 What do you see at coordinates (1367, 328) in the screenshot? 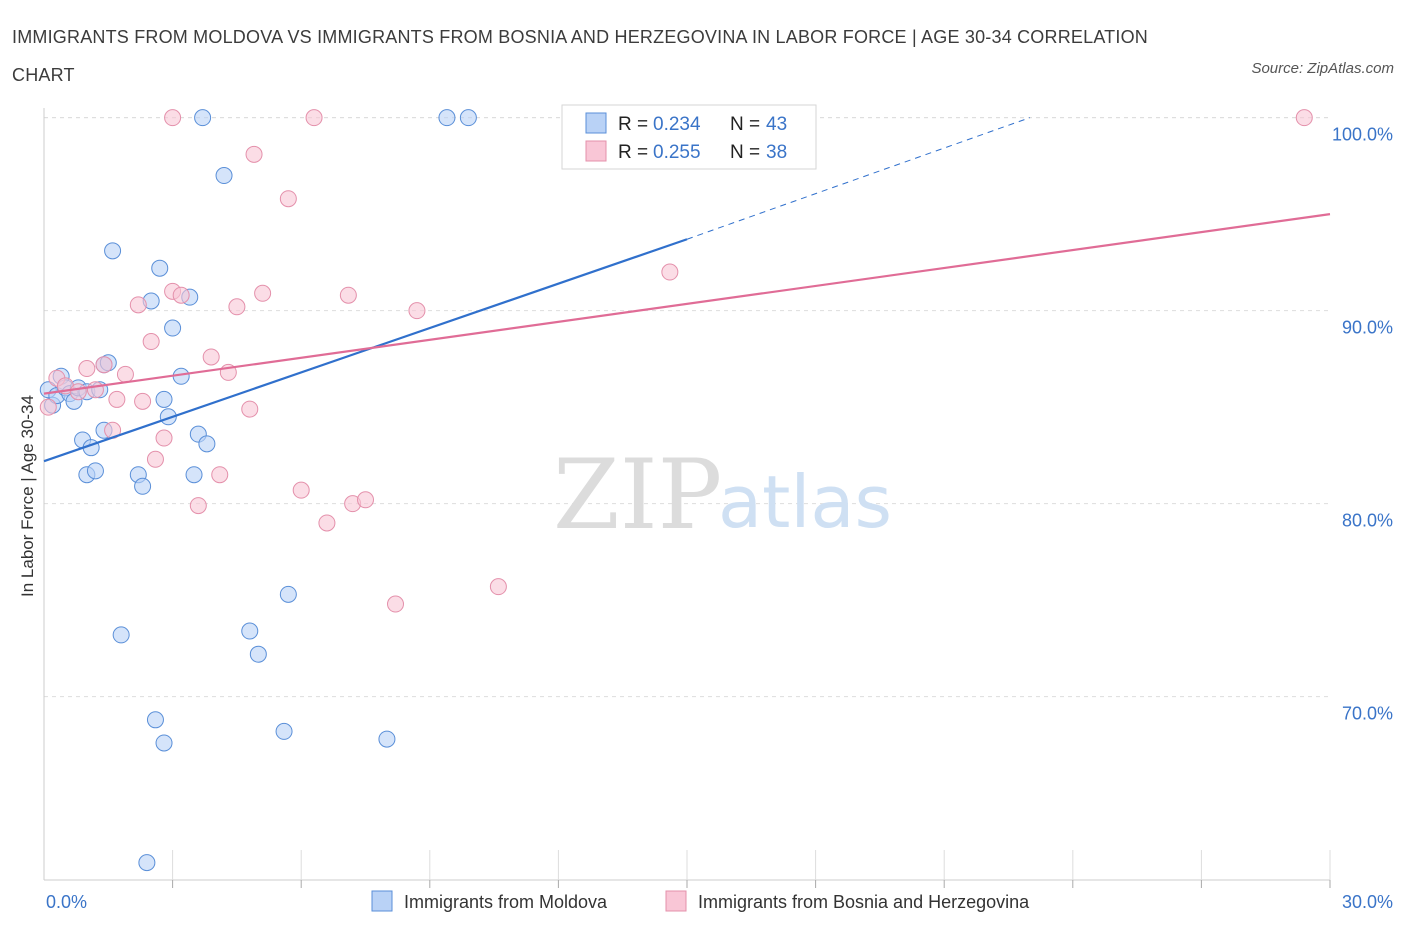
I see `y-tick-label: 90.0%` at bounding box center [1367, 328].